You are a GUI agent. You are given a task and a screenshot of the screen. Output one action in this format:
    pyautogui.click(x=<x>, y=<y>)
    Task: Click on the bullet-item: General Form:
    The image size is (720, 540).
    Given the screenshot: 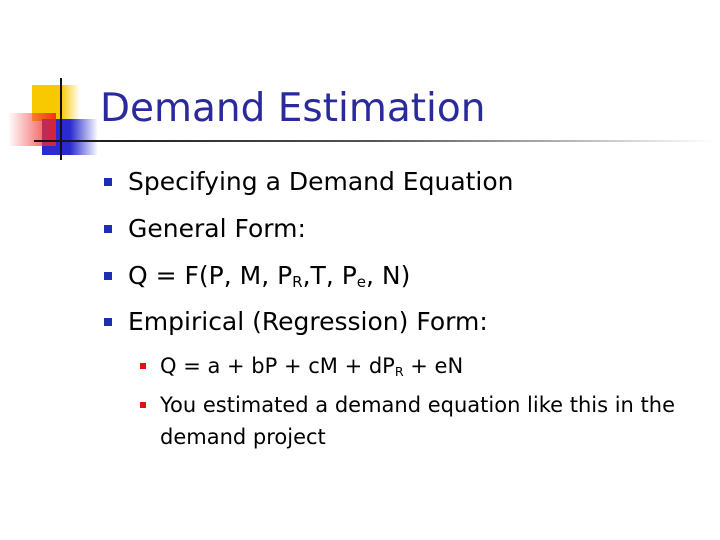 What is the action you would take?
    pyautogui.click(x=205, y=228)
    